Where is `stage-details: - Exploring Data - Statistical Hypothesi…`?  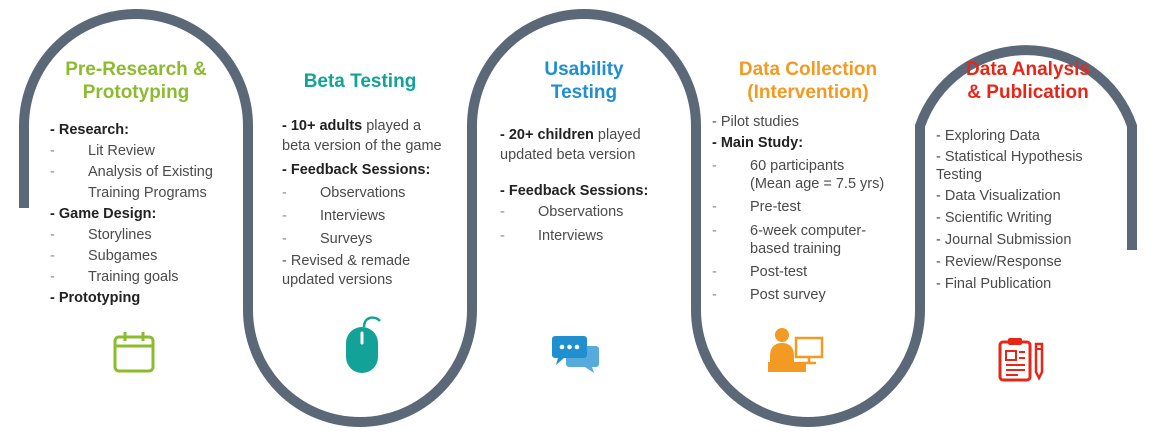
stage-details: - Exploring Data - Statistical Hypothesi… is located at coordinates (1031, 210).